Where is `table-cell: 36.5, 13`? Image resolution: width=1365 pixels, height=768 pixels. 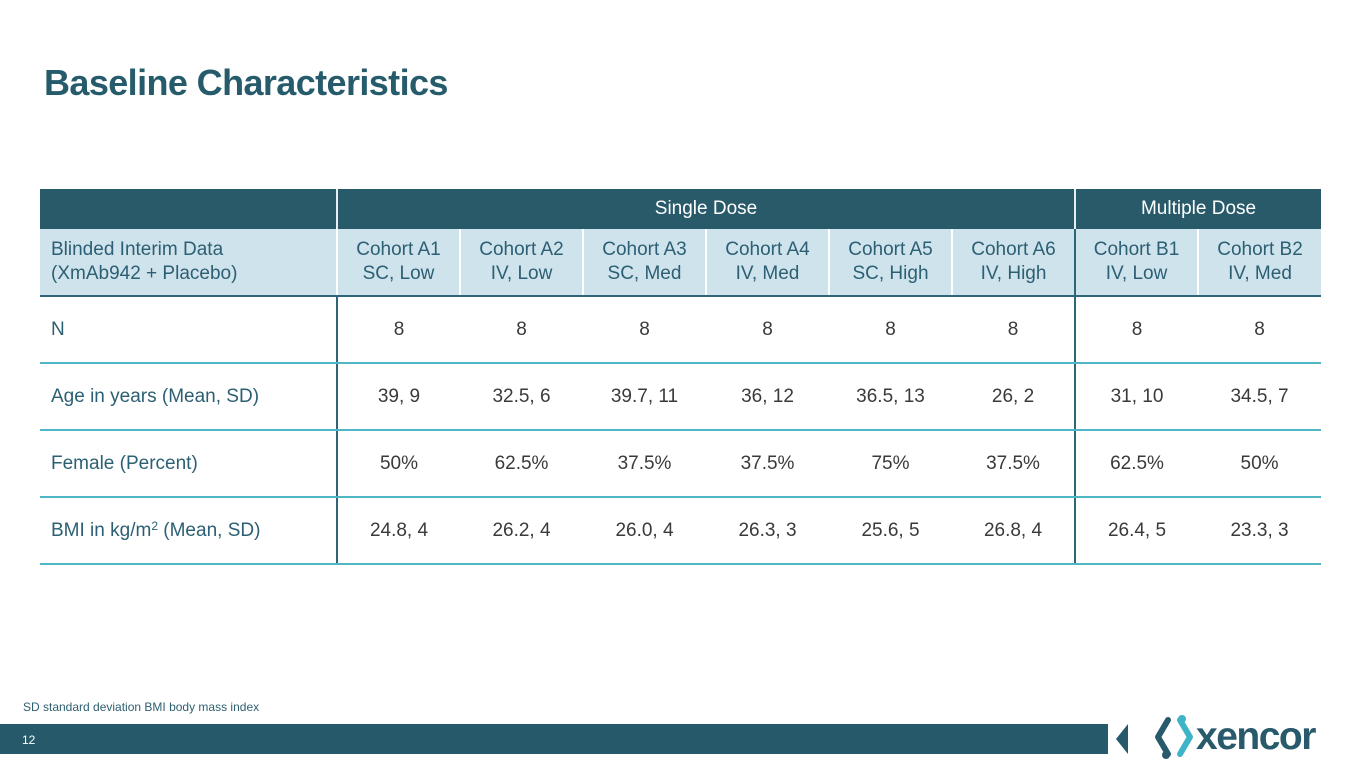
table-cell: 36.5, 13 is located at coordinates (890, 397).